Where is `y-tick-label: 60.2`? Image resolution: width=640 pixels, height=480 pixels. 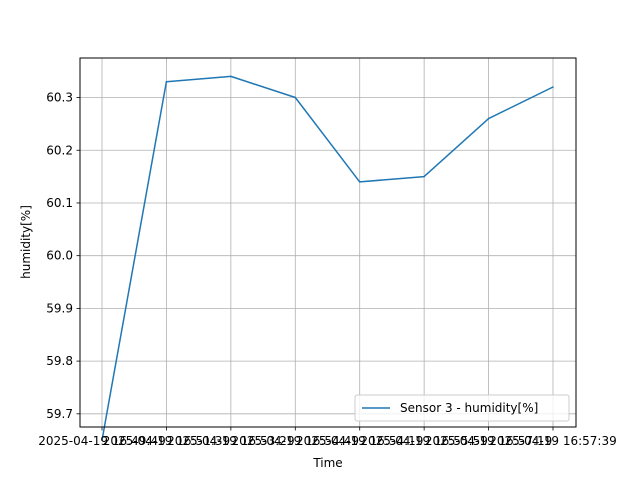
y-tick-label: 60.2 is located at coordinates (59, 150).